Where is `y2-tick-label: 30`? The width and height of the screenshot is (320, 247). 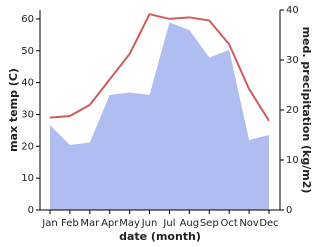
y2-tick-label: 30 is located at coordinates (292, 60).